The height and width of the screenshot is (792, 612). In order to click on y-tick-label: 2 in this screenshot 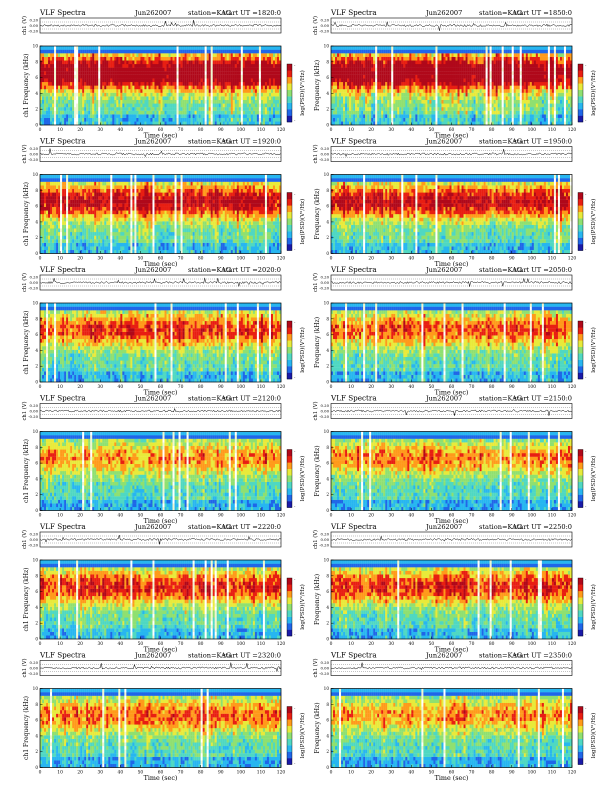, I will do `click(327, 751)`.